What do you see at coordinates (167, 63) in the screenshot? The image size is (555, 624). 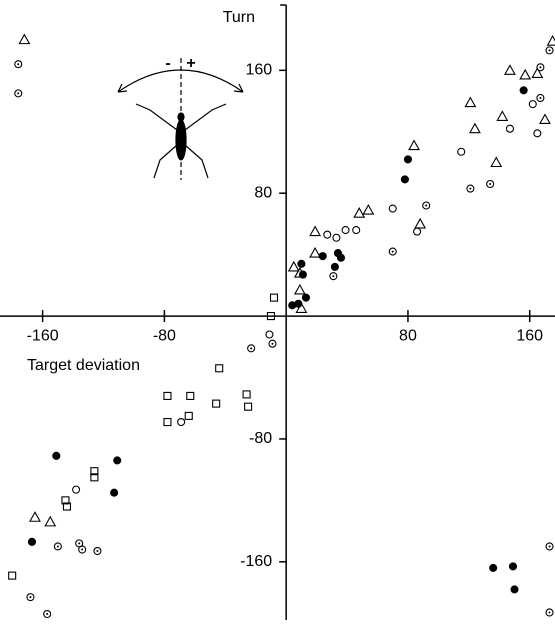 I see `minus-label: -` at bounding box center [167, 63].